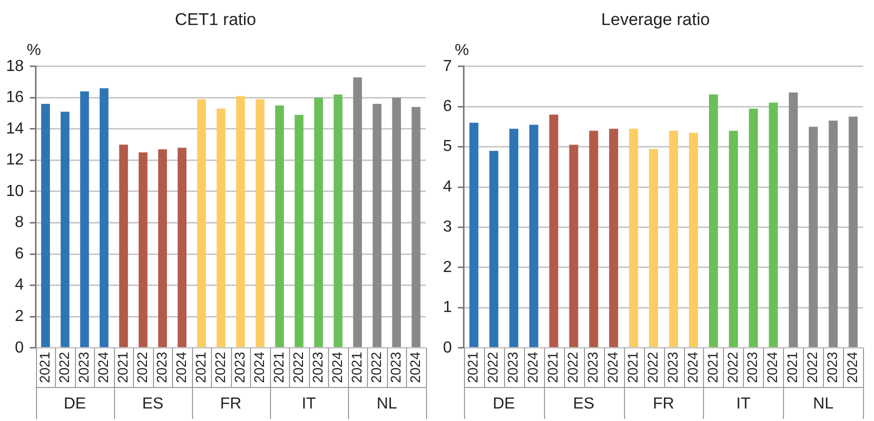  What do you see at coordinates (75, 403) in the screenshot?
I see `text: DE` at bounding box center [75, 403].